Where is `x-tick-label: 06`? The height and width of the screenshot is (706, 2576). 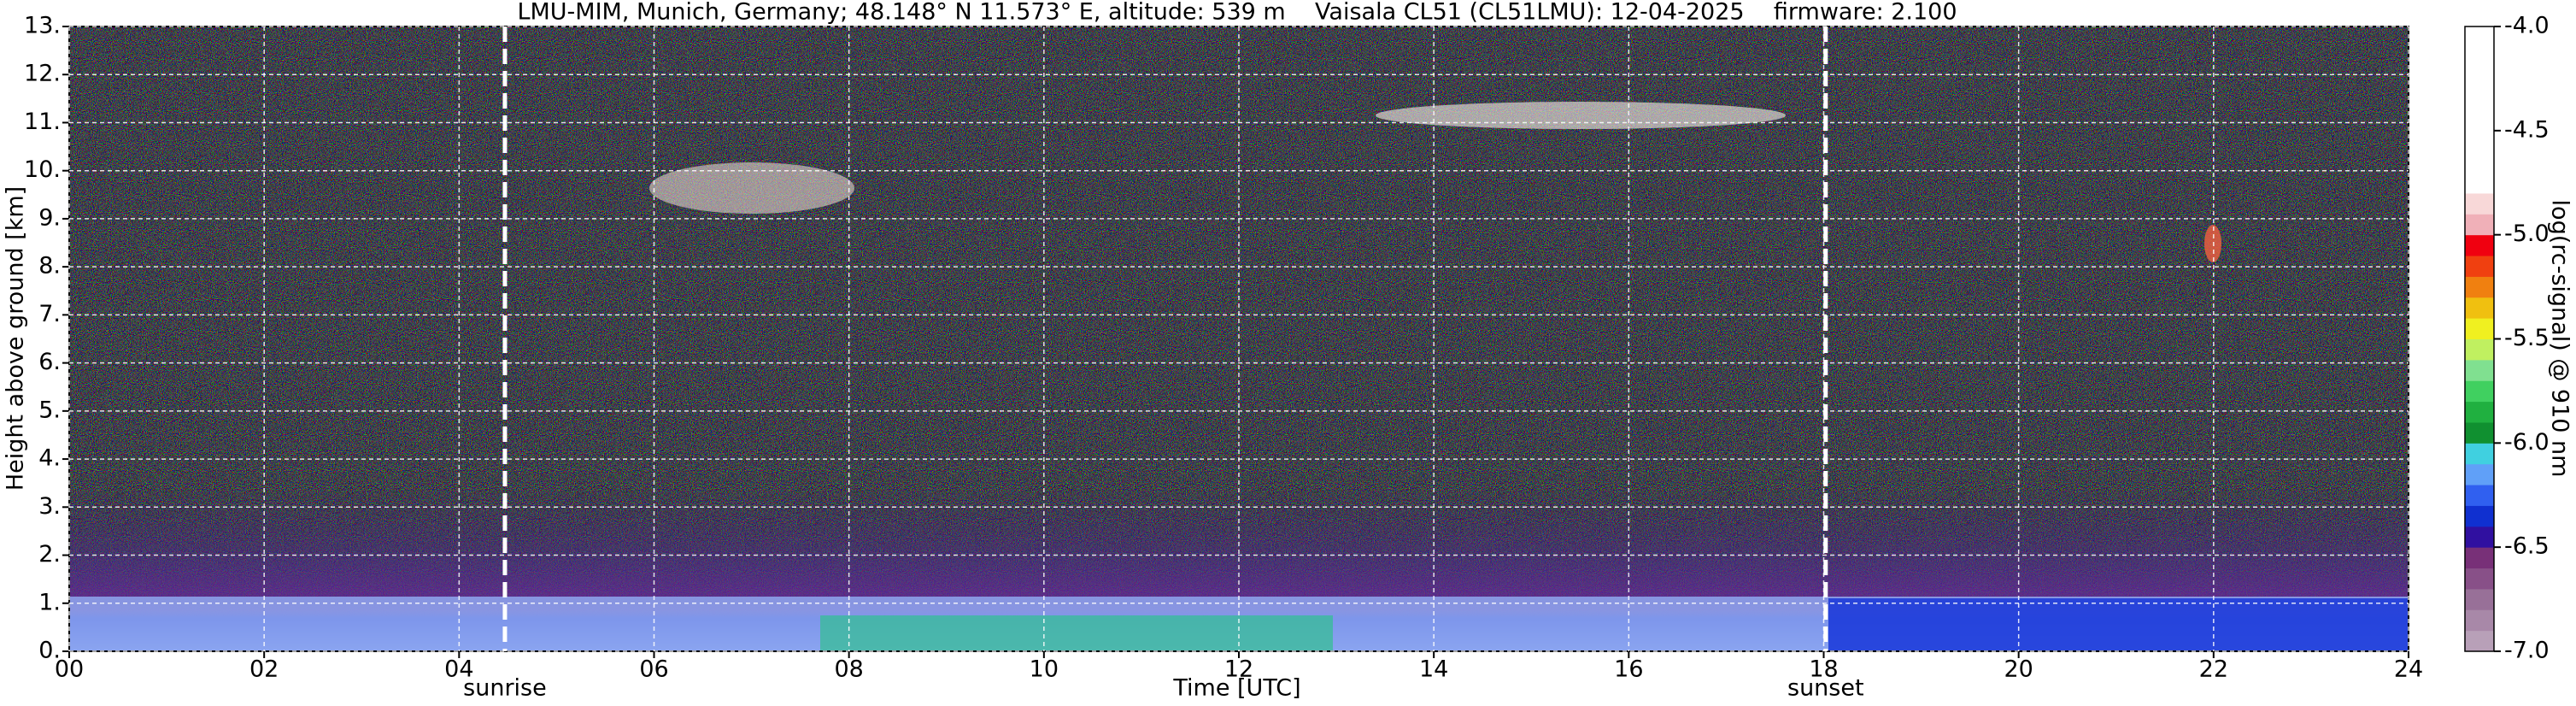
x-tick-label: 06 is located at coordinates (653, 669).